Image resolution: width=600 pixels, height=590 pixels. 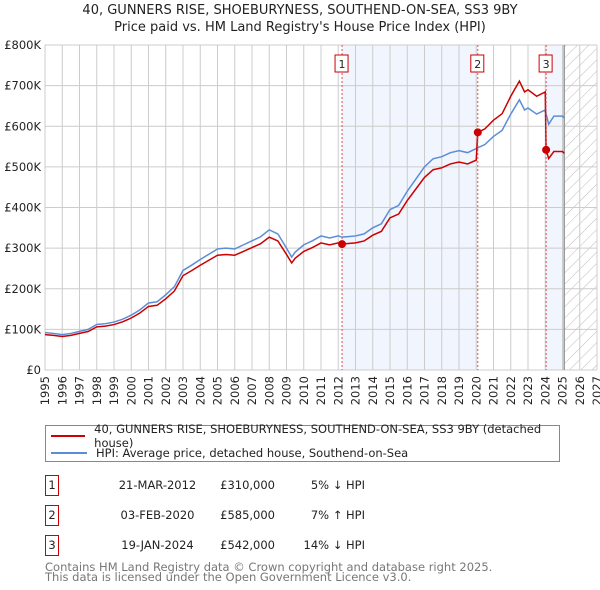 What do you see at coordinates (22, 86) in the screenshot?
I see `y-tick-label: £700K` at bounding box center [22, 86].